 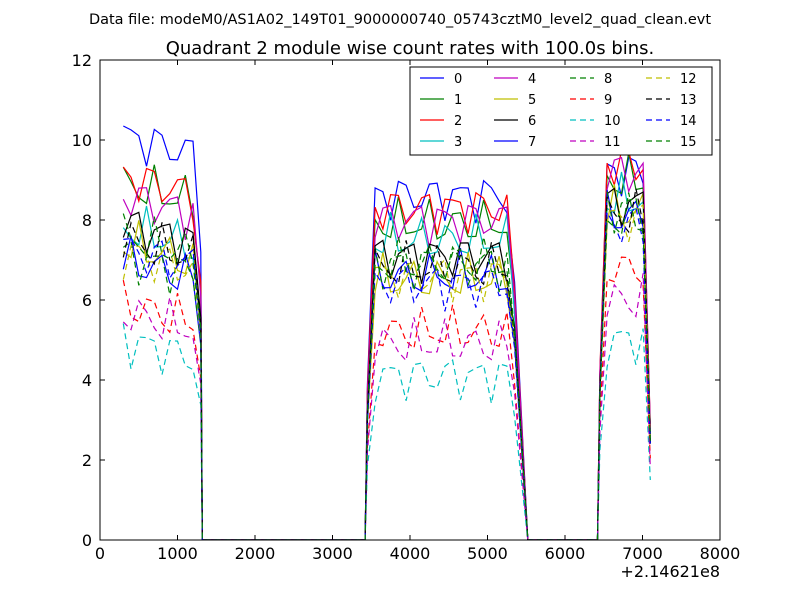 What do you see at coordinates (612, 121) in the screenshot?
I see `legend-label: 10` at bounding box center [612, 121].